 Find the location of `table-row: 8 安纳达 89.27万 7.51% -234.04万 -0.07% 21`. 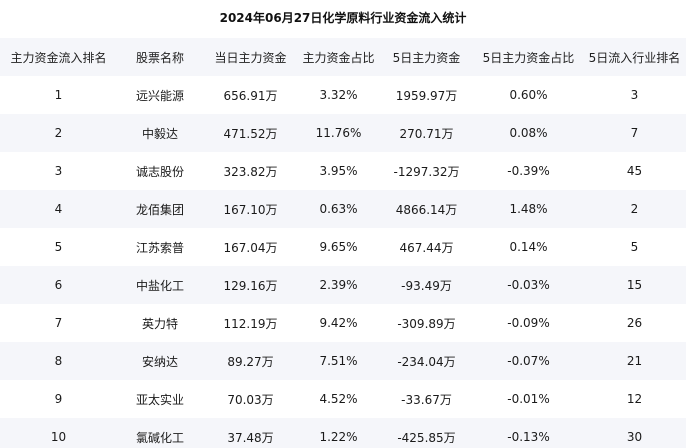

table-row: 8 安纳达 89.27万 7.51% -234.04万 -0.07% 21 is located at coordinates (343, 361).